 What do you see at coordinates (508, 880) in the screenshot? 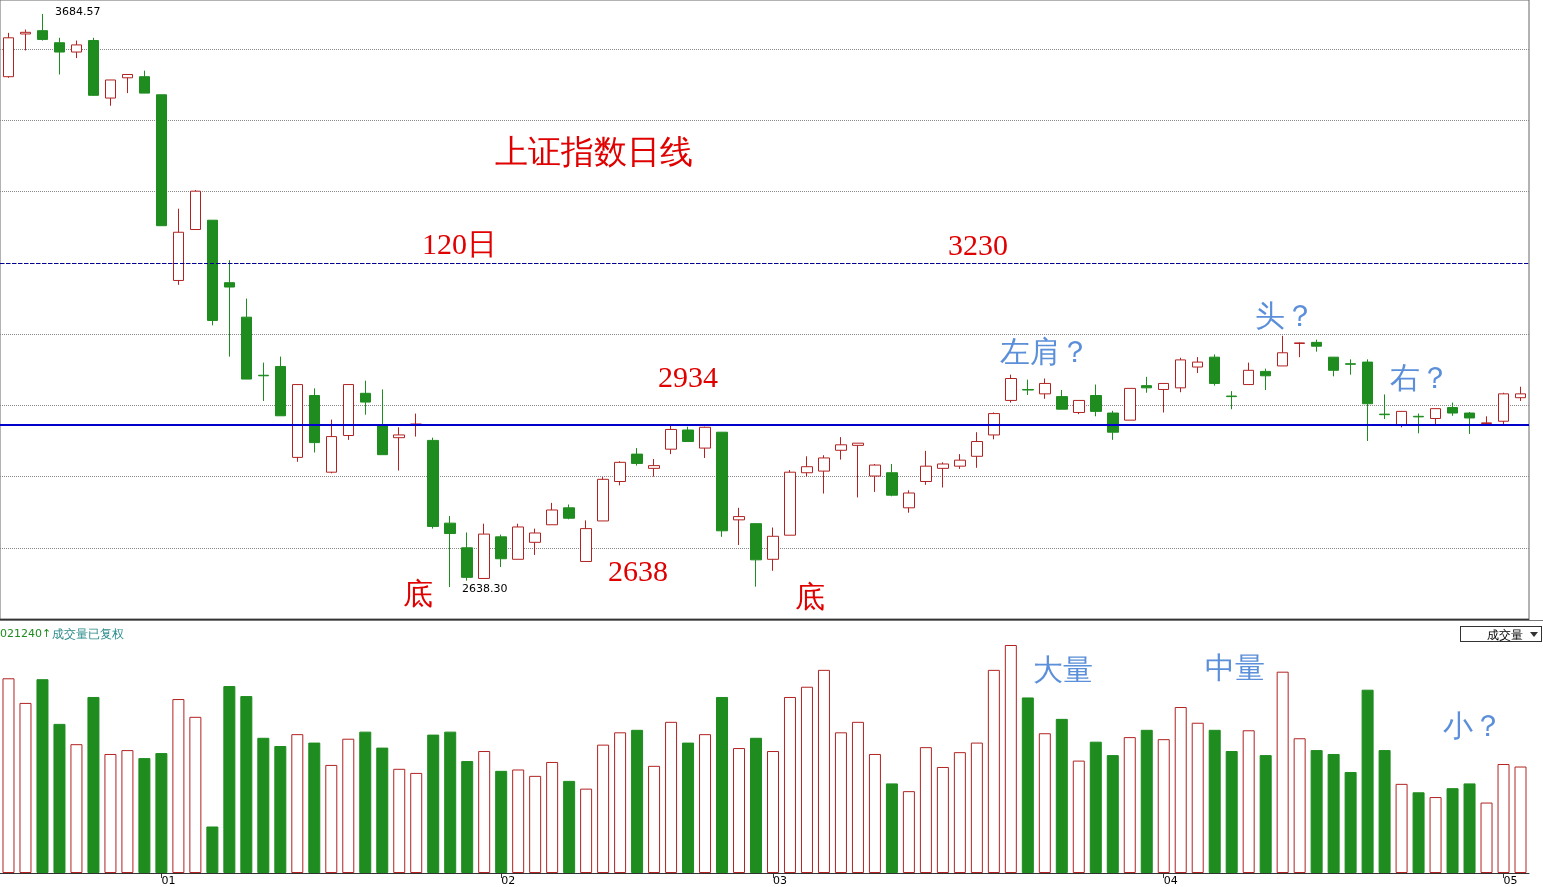
I see `x-tick-label: 02` at bounding box center [508, 880].